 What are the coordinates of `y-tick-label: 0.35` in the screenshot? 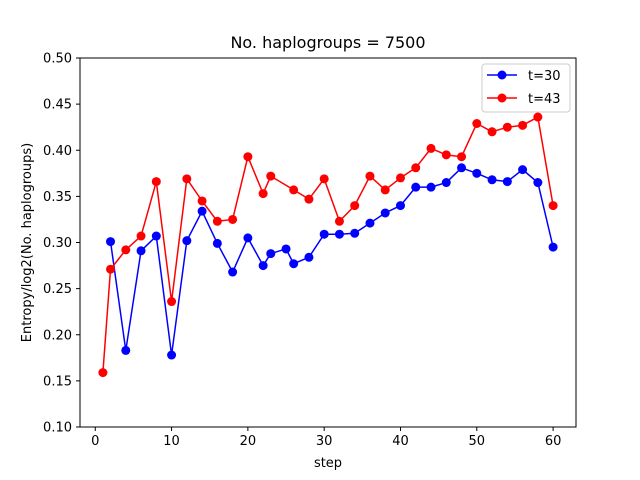 It's located at (57, 197).